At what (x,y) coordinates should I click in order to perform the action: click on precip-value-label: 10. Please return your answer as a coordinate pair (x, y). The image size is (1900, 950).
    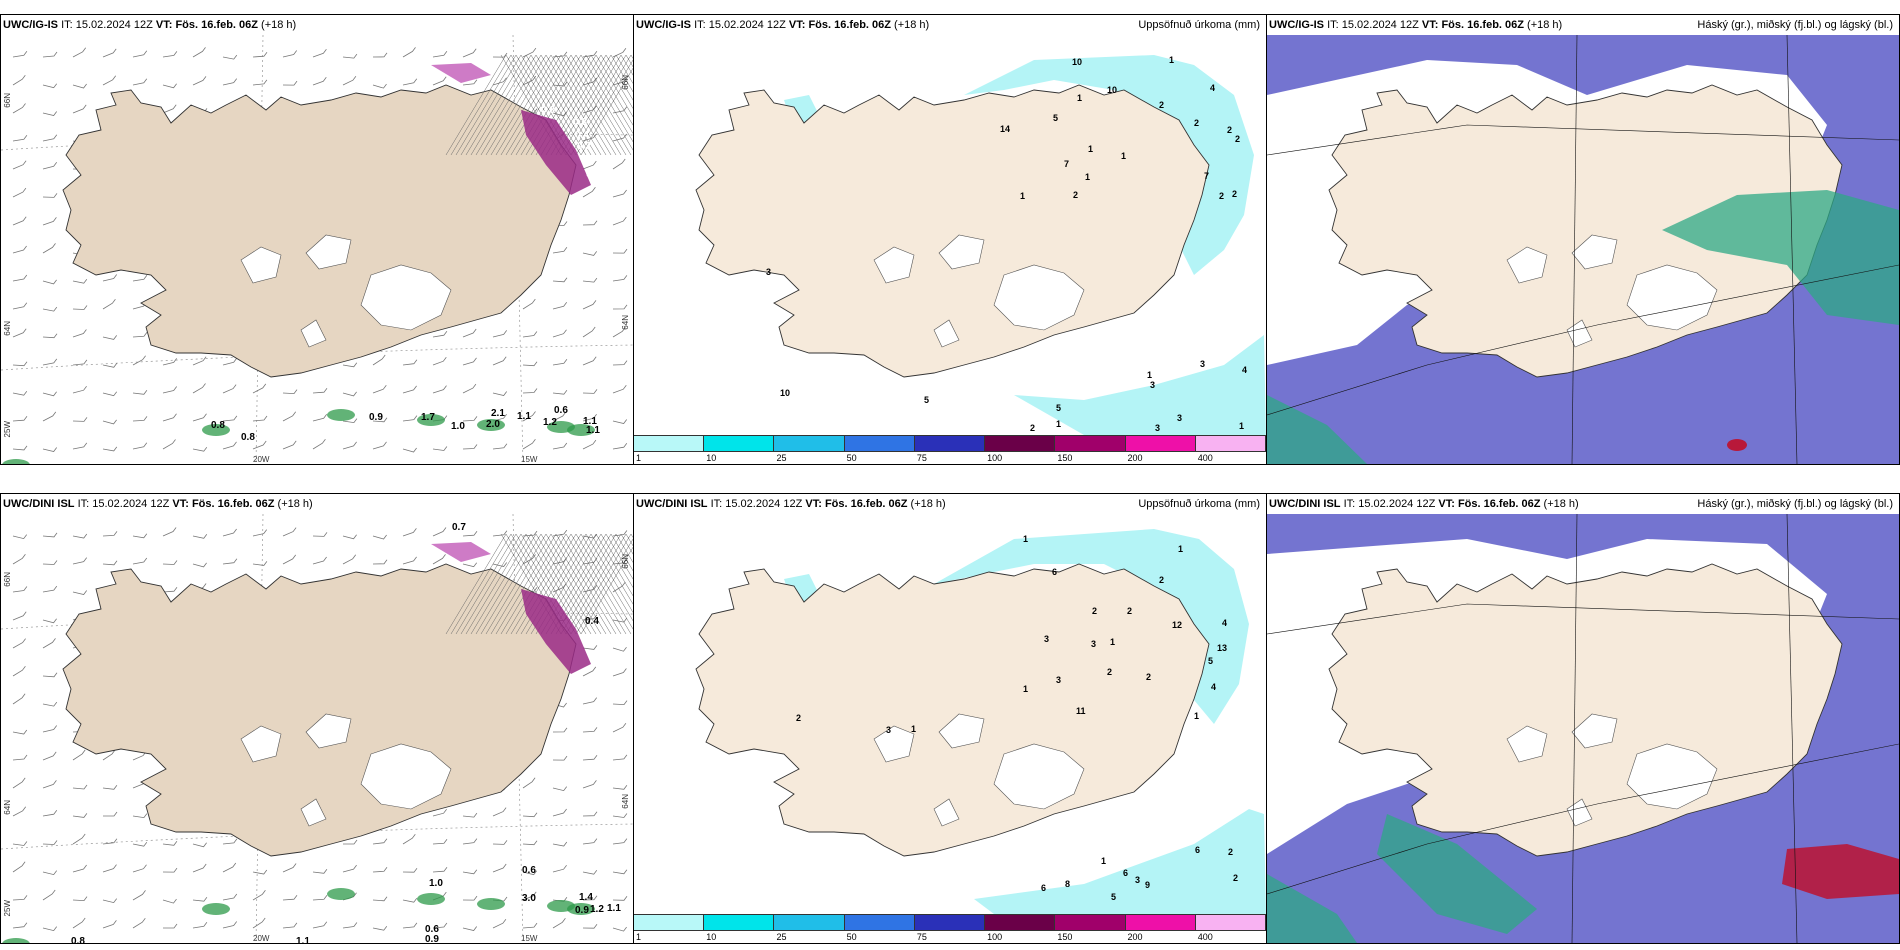
    Looking at the image, I should click on (1077, 62).